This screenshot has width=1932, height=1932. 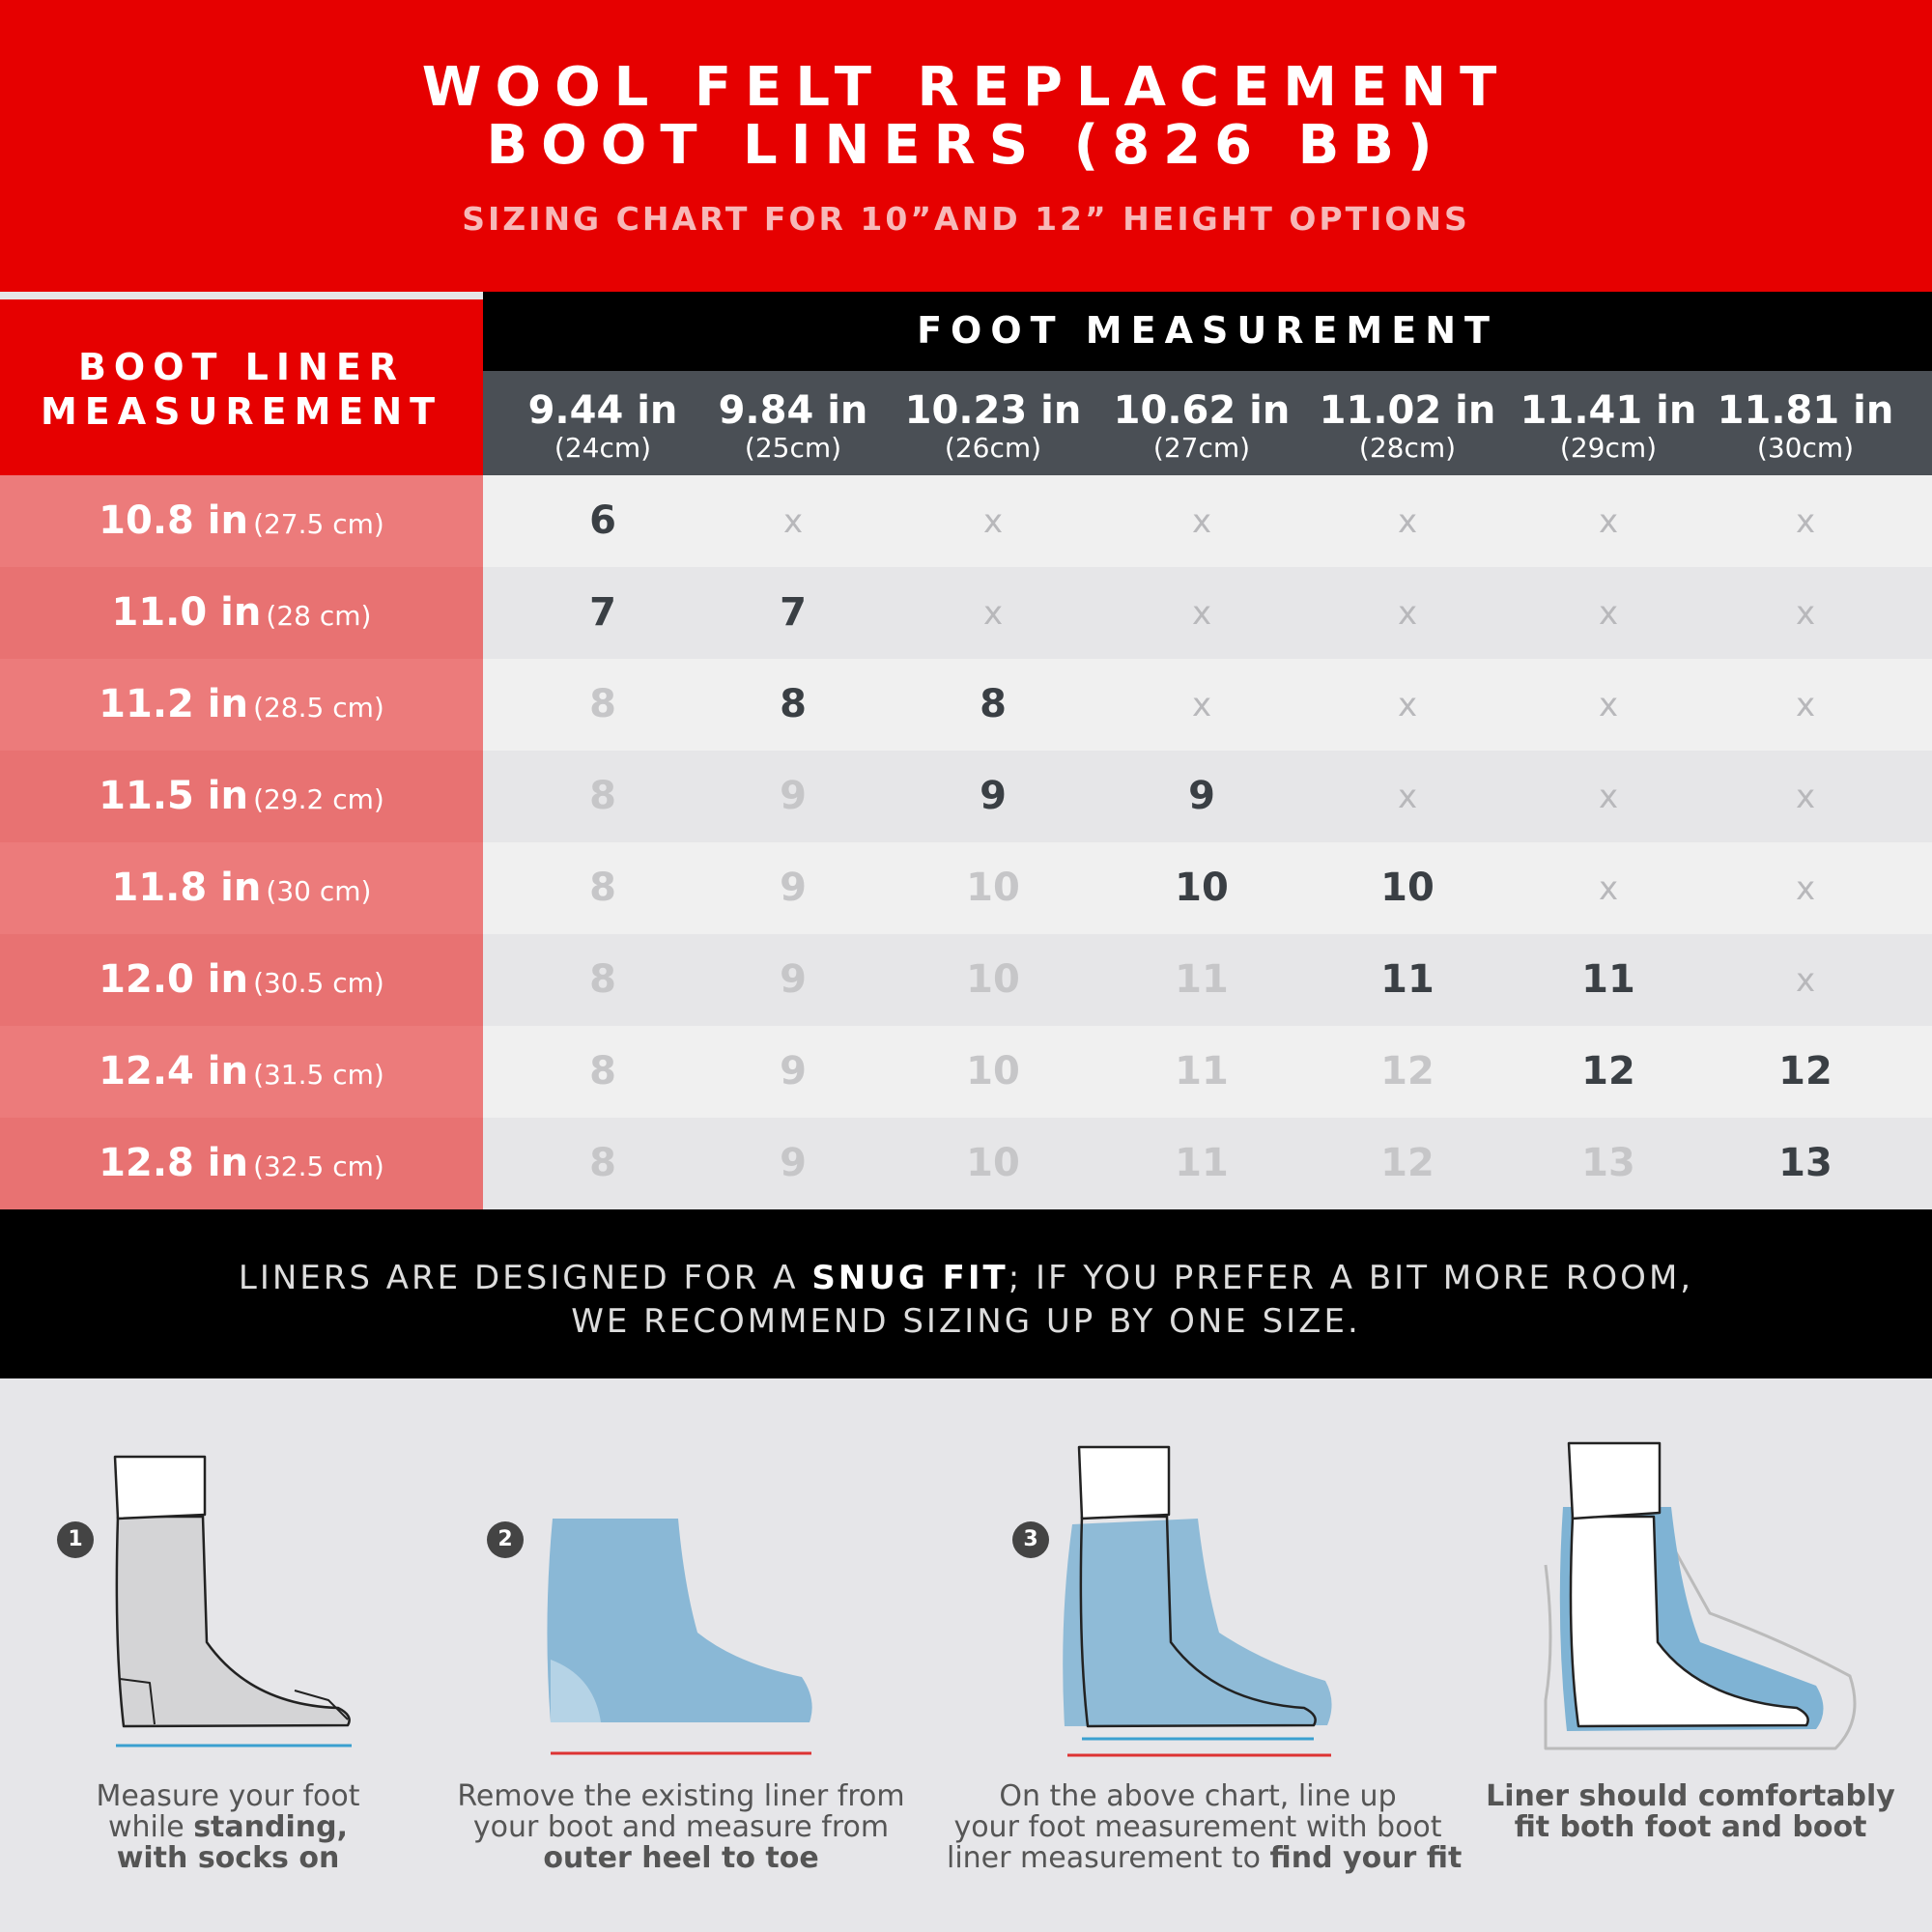 I want to click on step-caption: On the above chart, line up, so click(x=1198, y=1796).